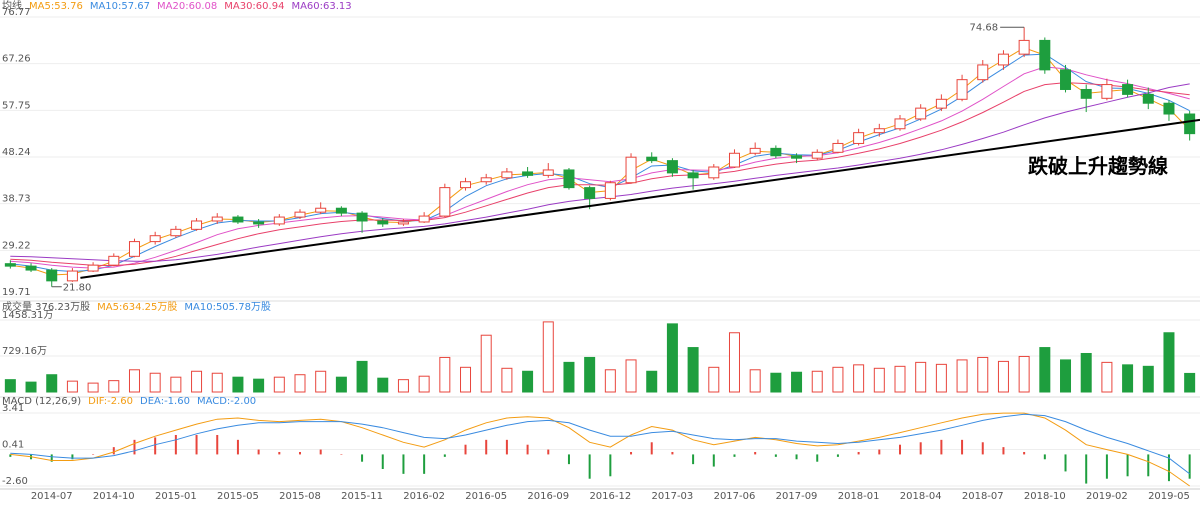 This screenshot has height=505, width=1200. What do you see at coordinates (1107, 496) in the screenshot?
I see `x-tick-label: 2019-02` at bounding box center [1107, 496].